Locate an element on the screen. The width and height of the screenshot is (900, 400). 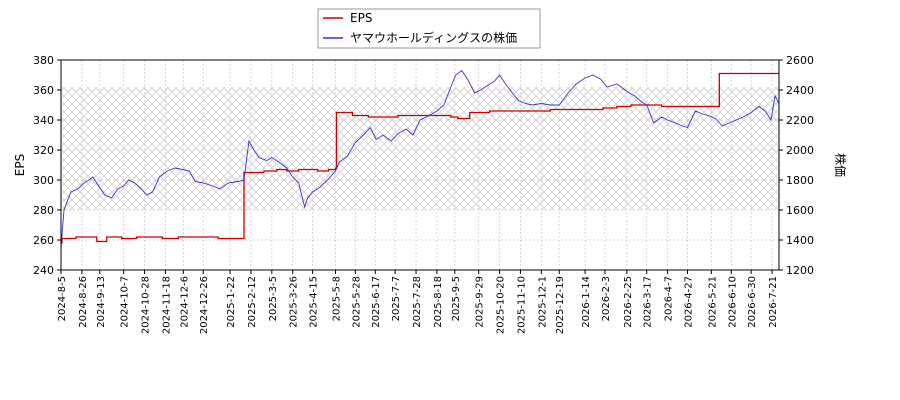
left-tick-label: 340 is located at coordinates (43, 120).